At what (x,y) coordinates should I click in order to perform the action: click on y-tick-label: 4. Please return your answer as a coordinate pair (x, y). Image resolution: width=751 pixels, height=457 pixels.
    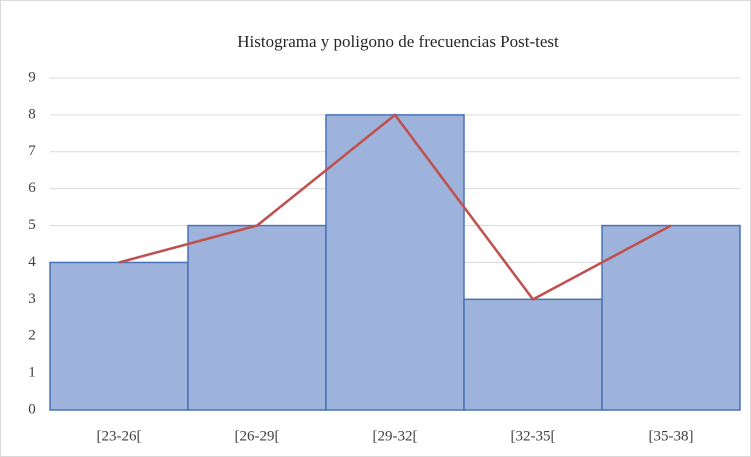
    Looking at the image, I should click on (32, 262).